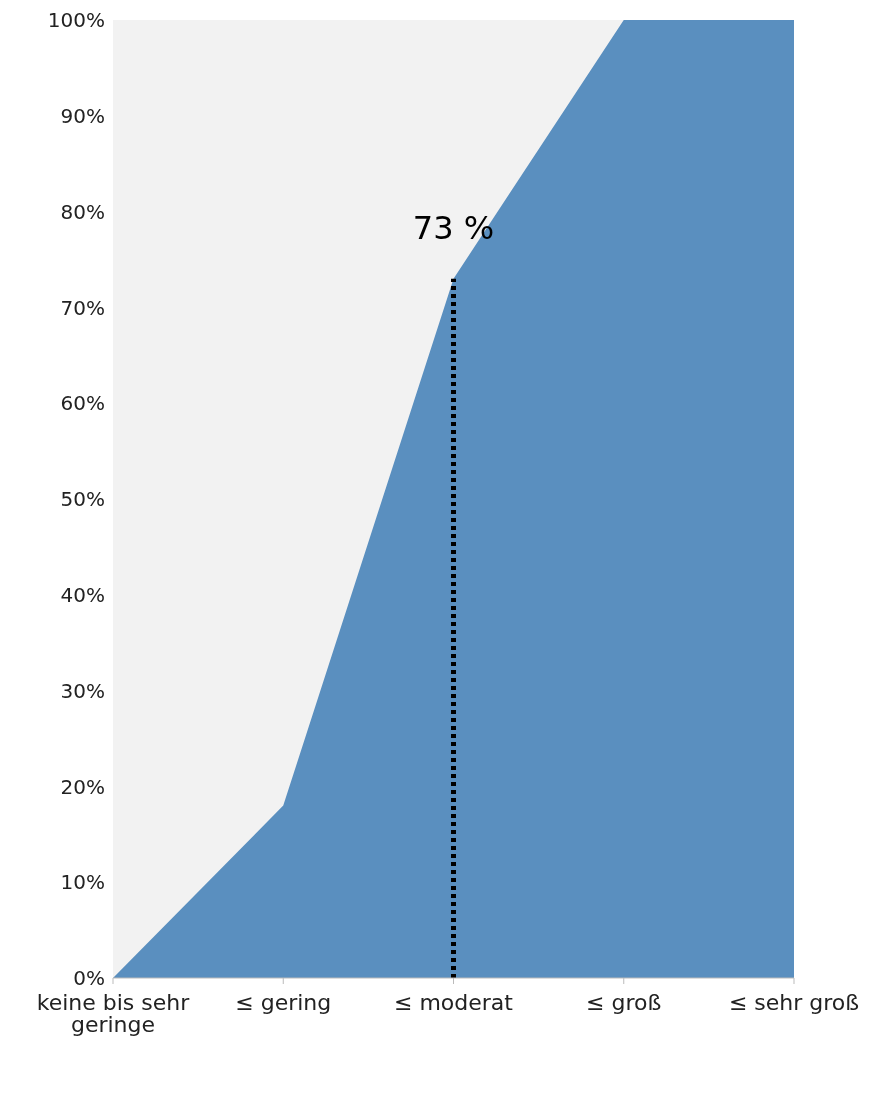 The image size is (872, 1103). What do you see at coordinates (82, 594) in the screenshot?
I see `y-tick-label: 40%` at bounding box center [82, 594].